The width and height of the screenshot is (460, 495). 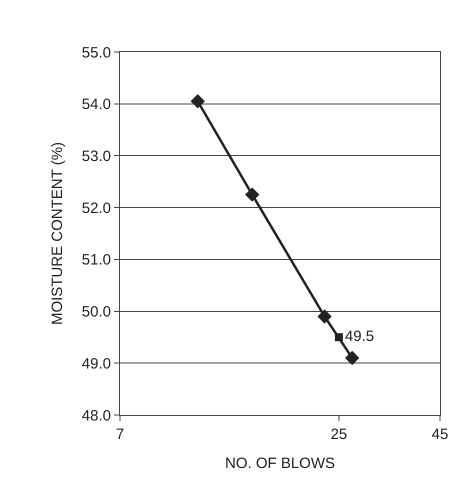 I want to click on x-tick-label: 45, so click(x=440, y=434).